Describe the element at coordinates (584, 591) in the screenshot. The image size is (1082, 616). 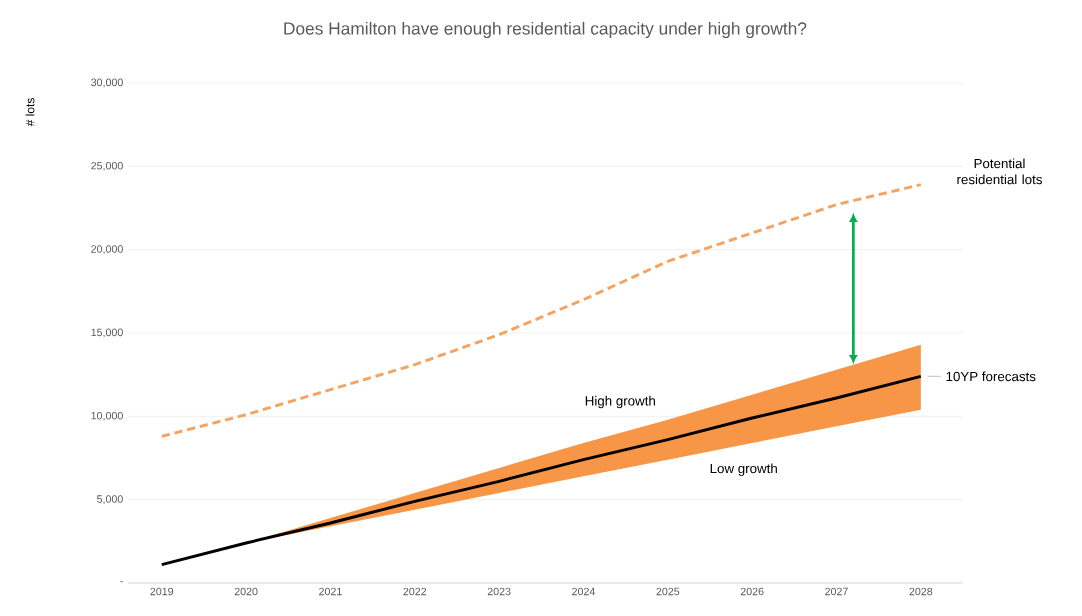
I see `x-tick-label: 2024` at that location.